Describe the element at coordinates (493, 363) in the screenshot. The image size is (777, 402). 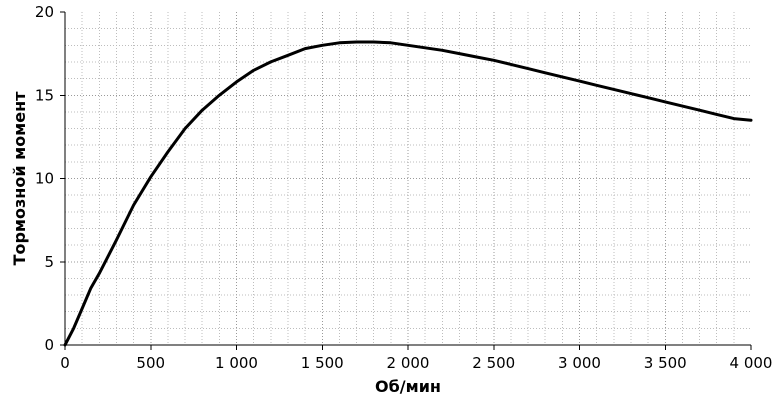
I see `x-tick-label: 2 500` at that location.